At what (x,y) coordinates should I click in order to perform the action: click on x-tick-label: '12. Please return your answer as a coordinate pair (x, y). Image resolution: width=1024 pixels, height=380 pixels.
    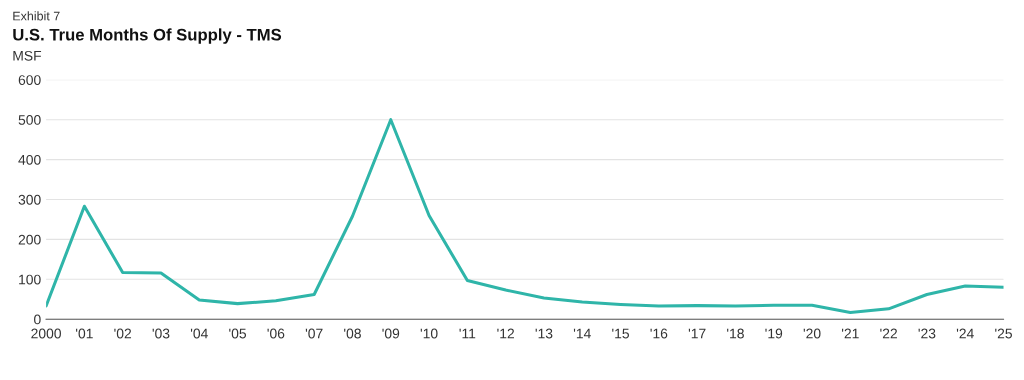
    Looking at the image, I should click on (505, 333).